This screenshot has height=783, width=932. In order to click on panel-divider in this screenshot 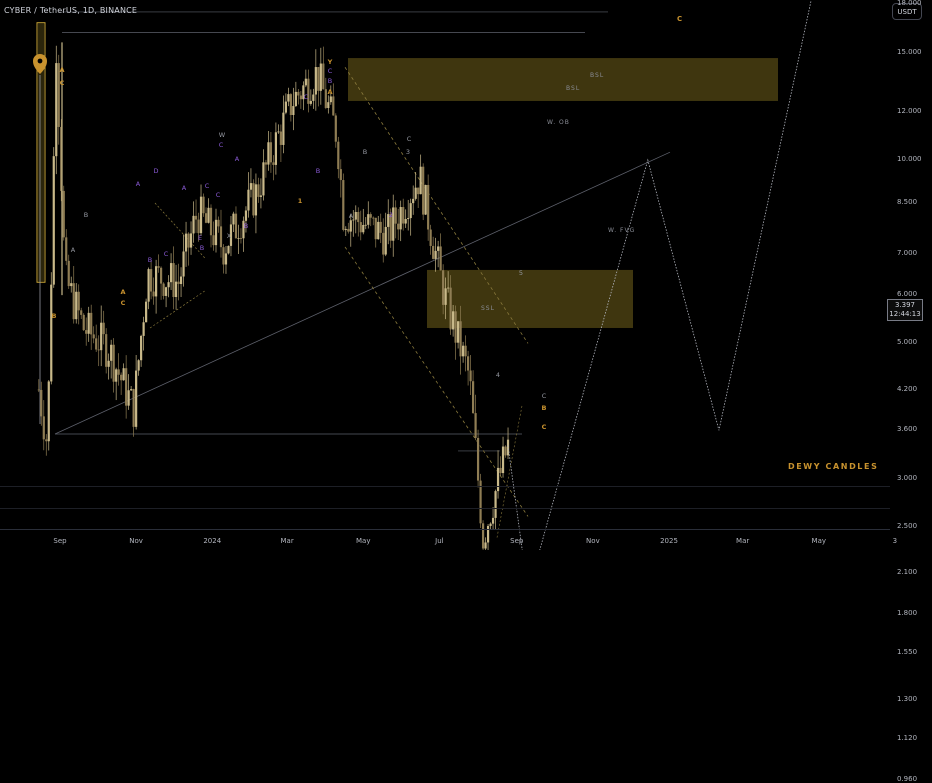, I will do `click(445, 508)`.